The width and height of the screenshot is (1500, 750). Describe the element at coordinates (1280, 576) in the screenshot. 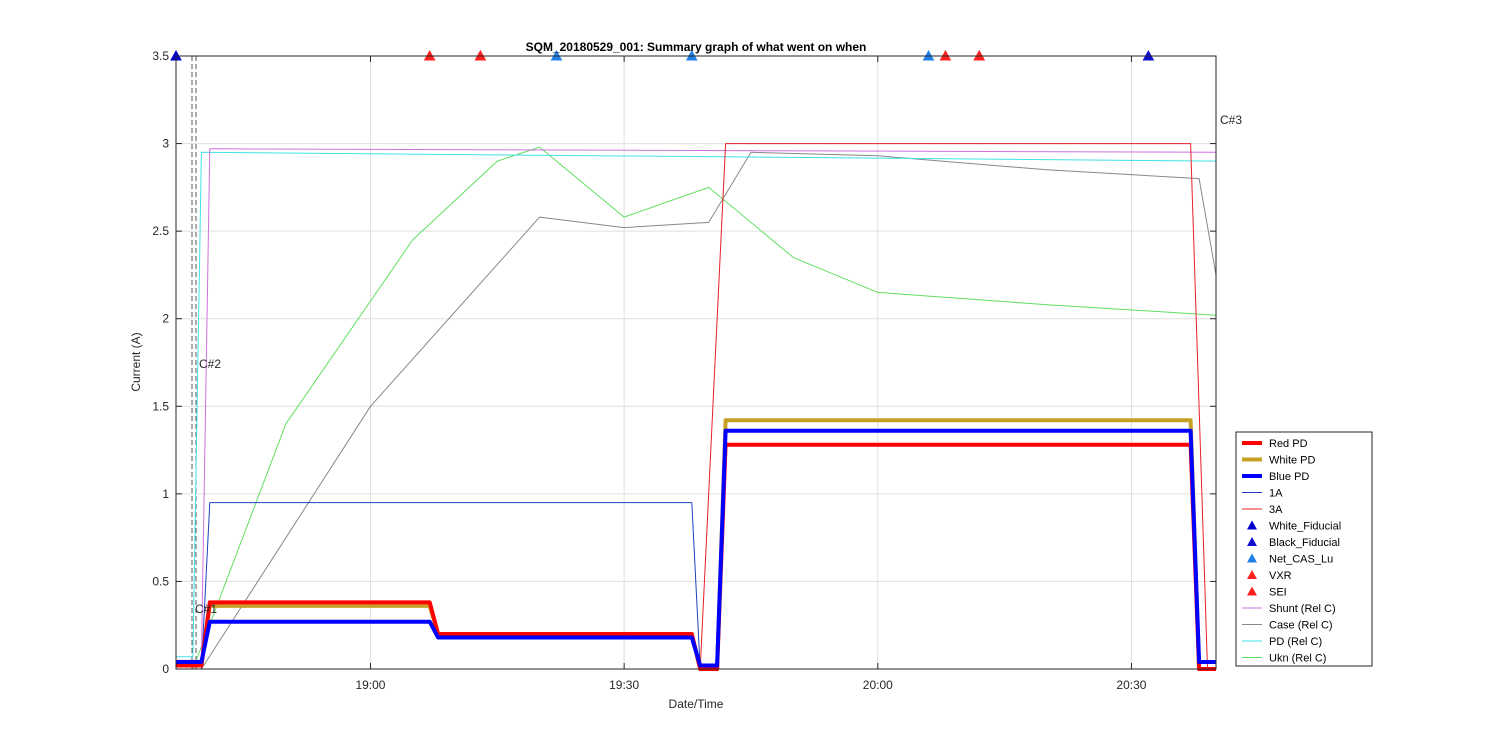

I see `legend-label-vxr: VXR` at that location.